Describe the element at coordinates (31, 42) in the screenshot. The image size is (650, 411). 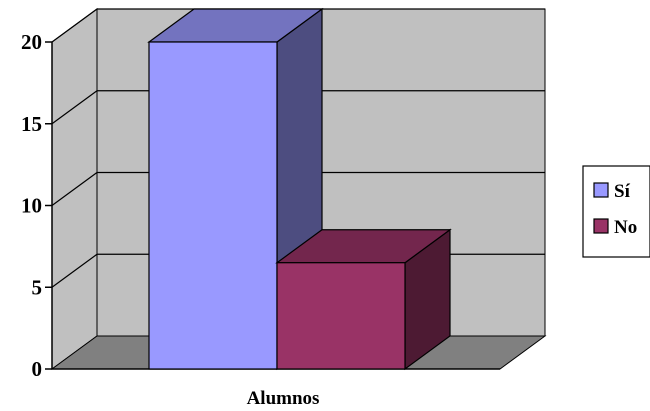
I see `y-tick-label: 20` at that location.